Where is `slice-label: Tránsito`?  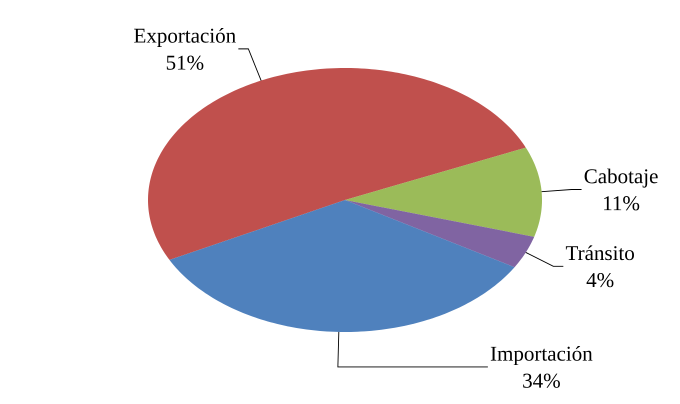
slice-label: Tránsito is located at coordinates (600, 252).